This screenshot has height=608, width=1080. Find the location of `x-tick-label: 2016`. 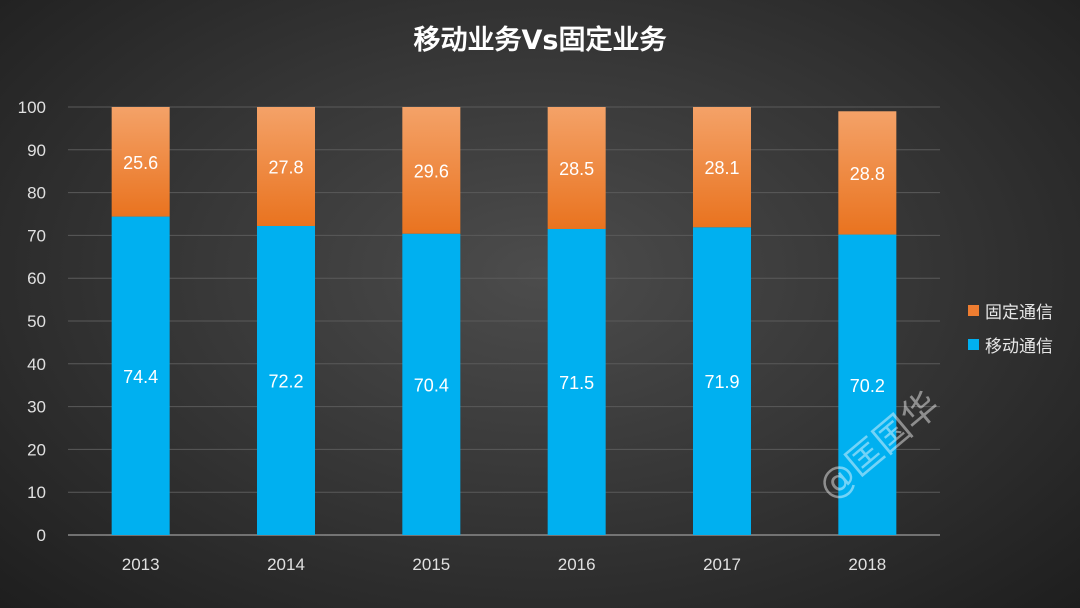

x-tick-label: 2016 is located at coordinates (577, 564).